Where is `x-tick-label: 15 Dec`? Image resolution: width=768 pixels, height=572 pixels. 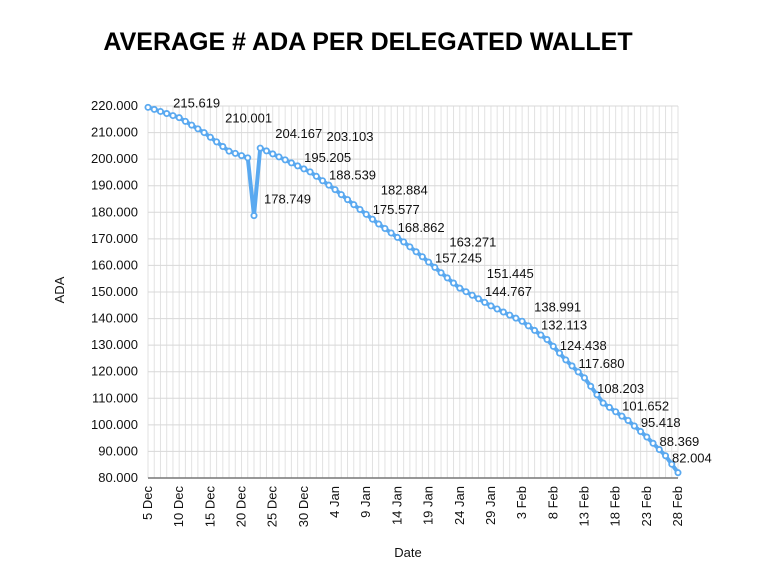
x-tick-label: 15 Dec is located at coordinates (209, 507).